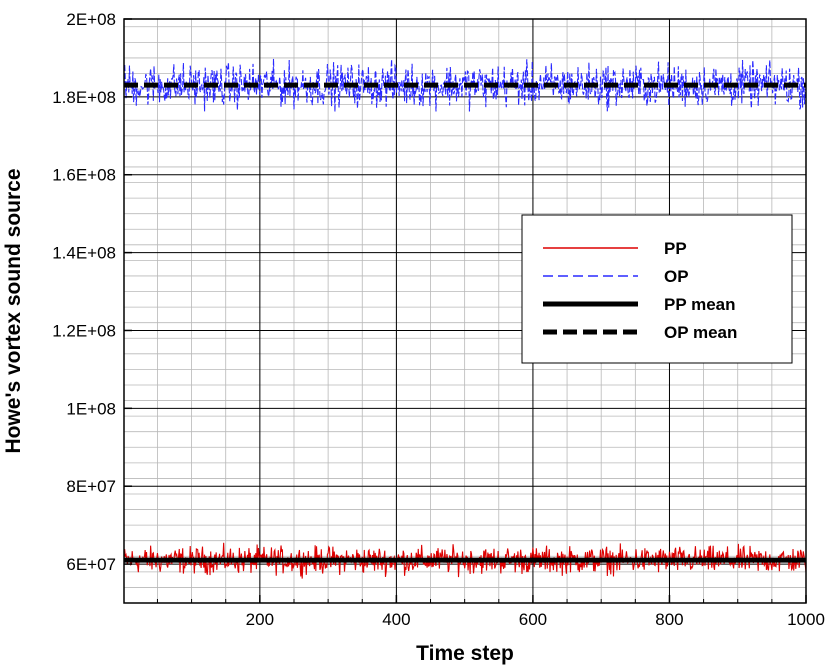 This screenshot has width=835, height=669. What do you see at coordinates (84, 253) in the screenshot?
I see `y-tick-label: 1.4E+08` at bounding box center [84, 253].